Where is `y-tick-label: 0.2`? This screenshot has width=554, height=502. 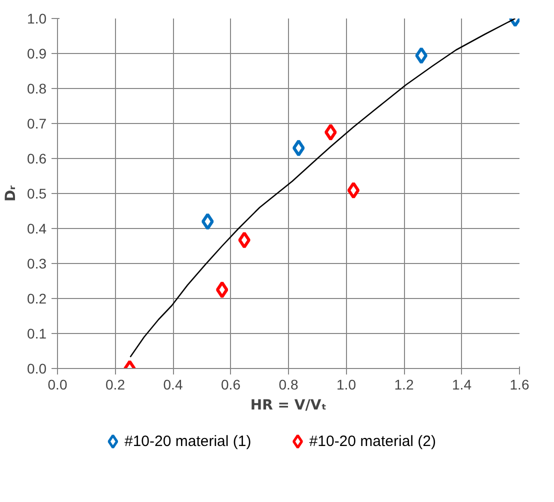
y-tick-label: 0.2 is located at coordinates (37, 298).